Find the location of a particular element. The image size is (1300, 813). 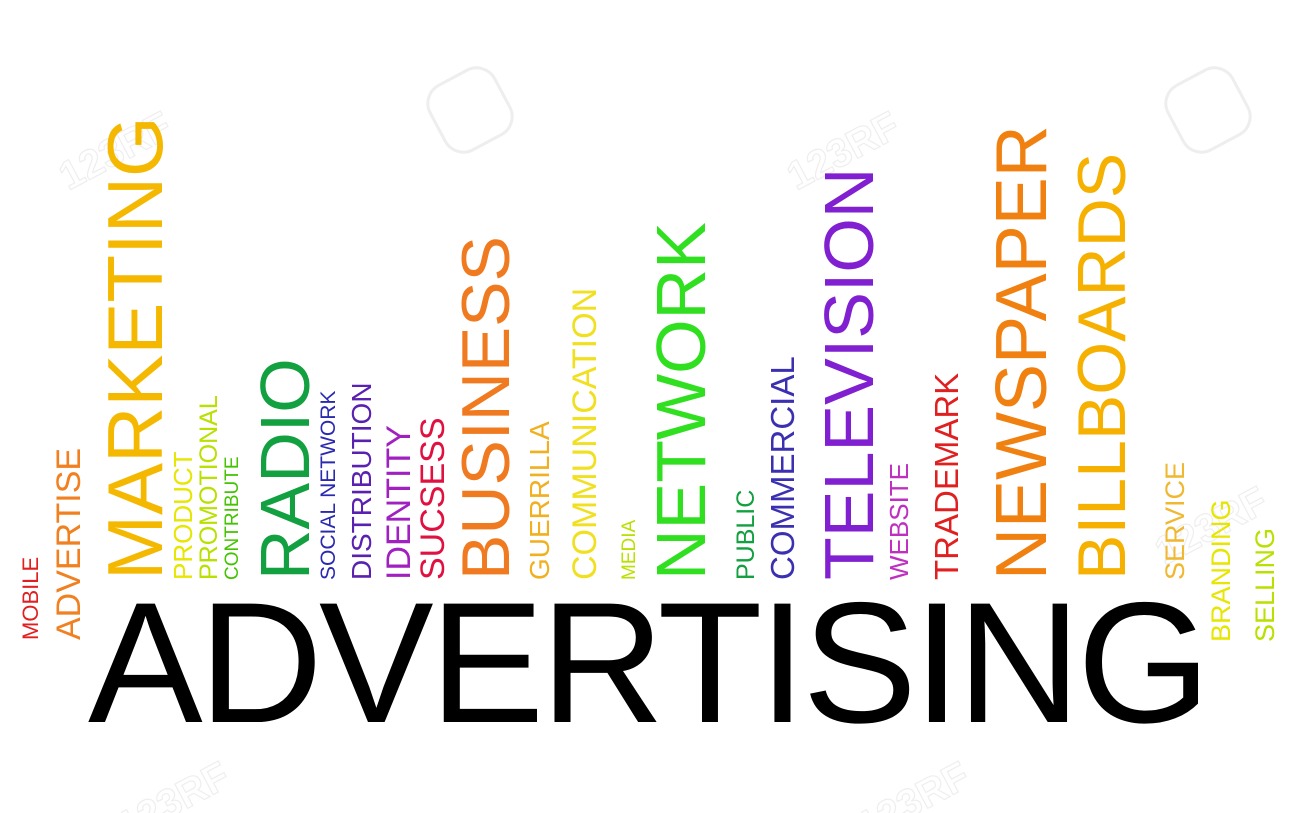

word-sucsess: SUCSESS is located at coordinates (433, 499).